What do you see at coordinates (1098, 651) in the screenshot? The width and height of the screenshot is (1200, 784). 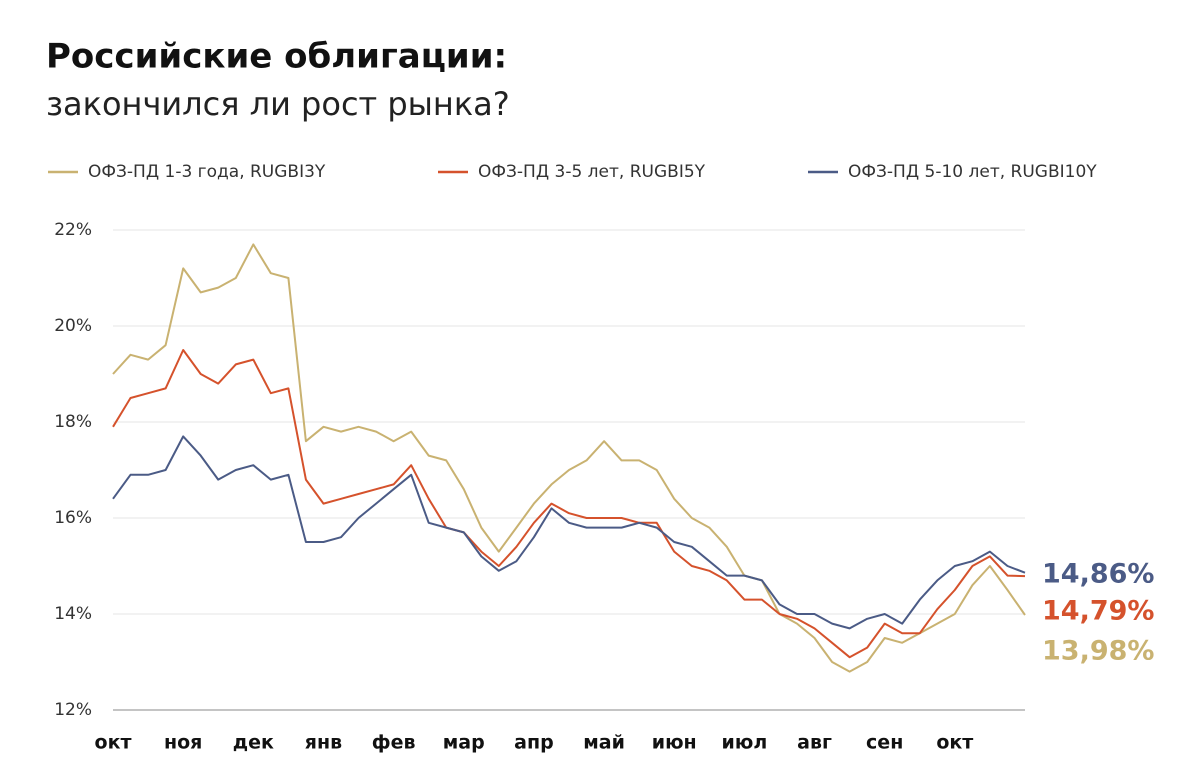 I see `end-label: 13,98%` at bounding box center [1098, 651].